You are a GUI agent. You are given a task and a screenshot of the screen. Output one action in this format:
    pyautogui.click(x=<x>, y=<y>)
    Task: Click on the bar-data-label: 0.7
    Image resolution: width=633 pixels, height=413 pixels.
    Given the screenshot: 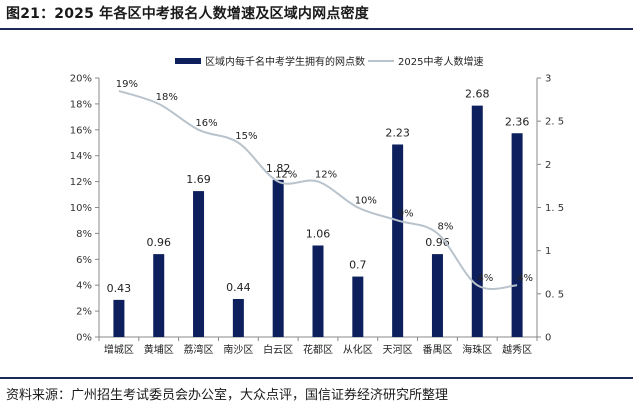 What is the action you would take?
    pyautogui.click(x=358, y=265)
    